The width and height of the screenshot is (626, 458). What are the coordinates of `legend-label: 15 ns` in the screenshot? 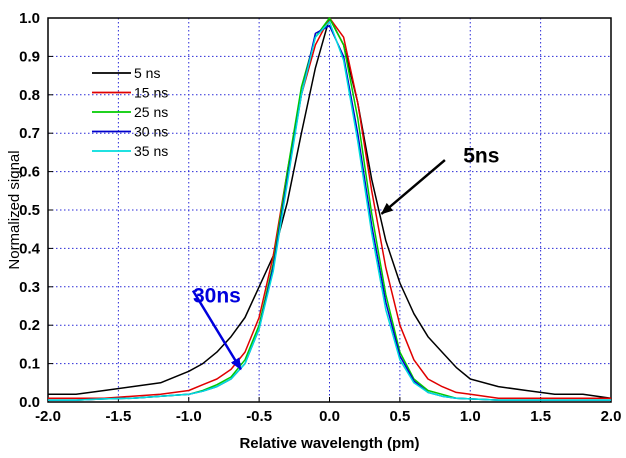 It's located at (151, 93).